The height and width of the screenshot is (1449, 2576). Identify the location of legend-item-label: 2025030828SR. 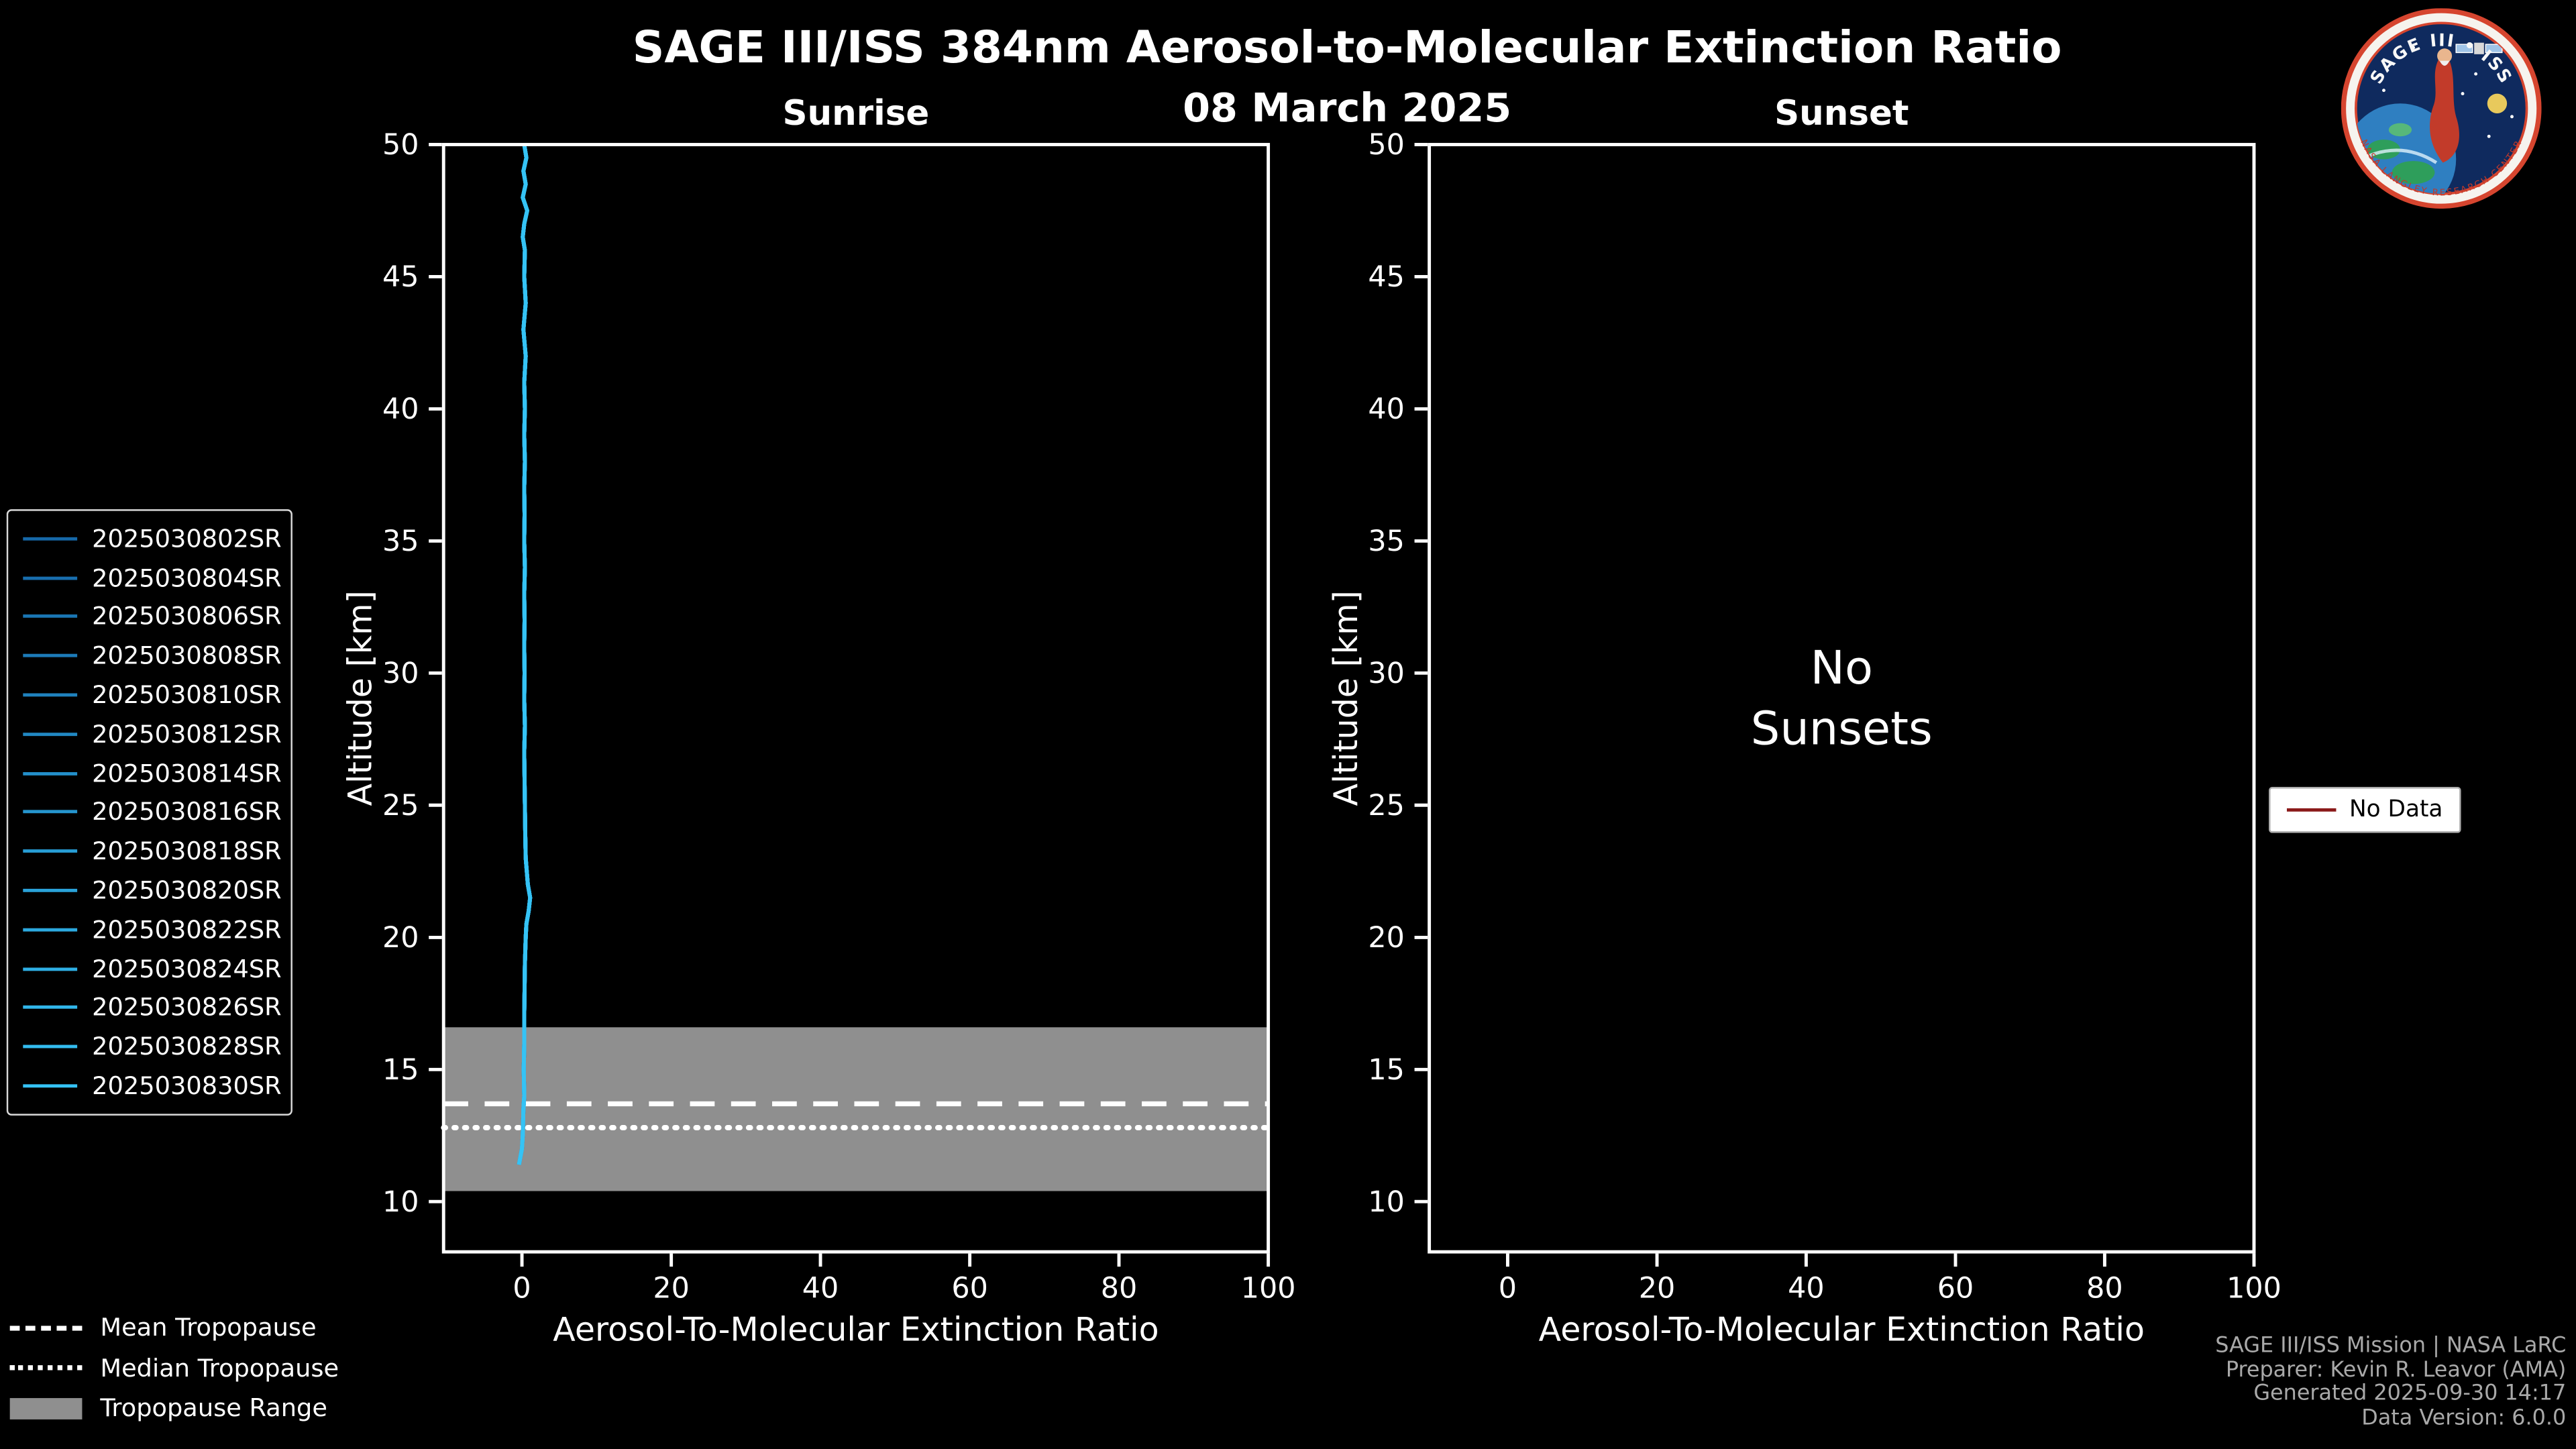
(187, 1047).